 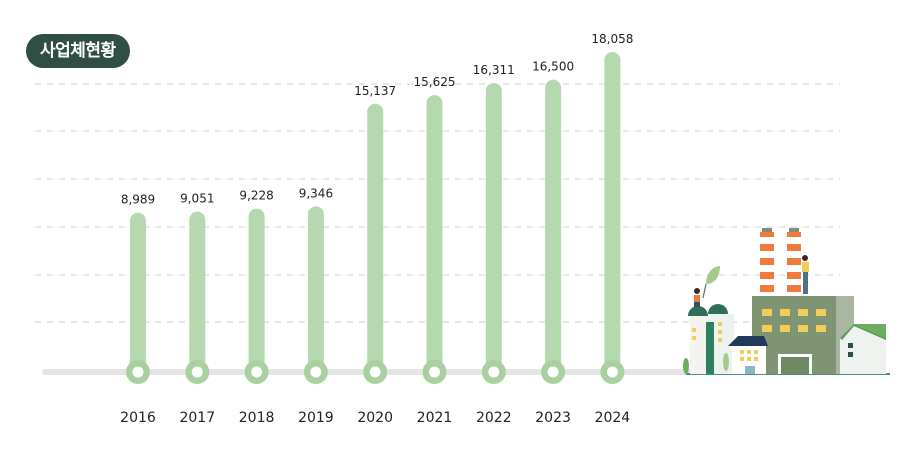 What do you see at coordinates (794, 320) in the screenshot?
I see `factory-windows` at bounding box center [794, 320].